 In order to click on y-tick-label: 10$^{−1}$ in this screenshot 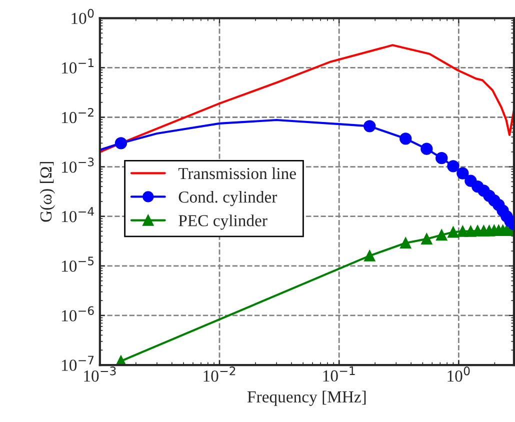, I will do `click(78, 66)`.